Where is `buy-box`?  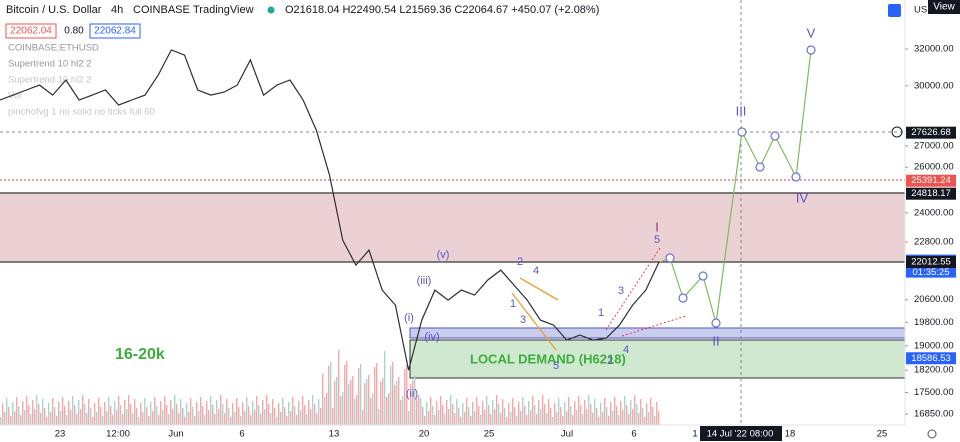 buy-box is located at coordinates (115, 31).